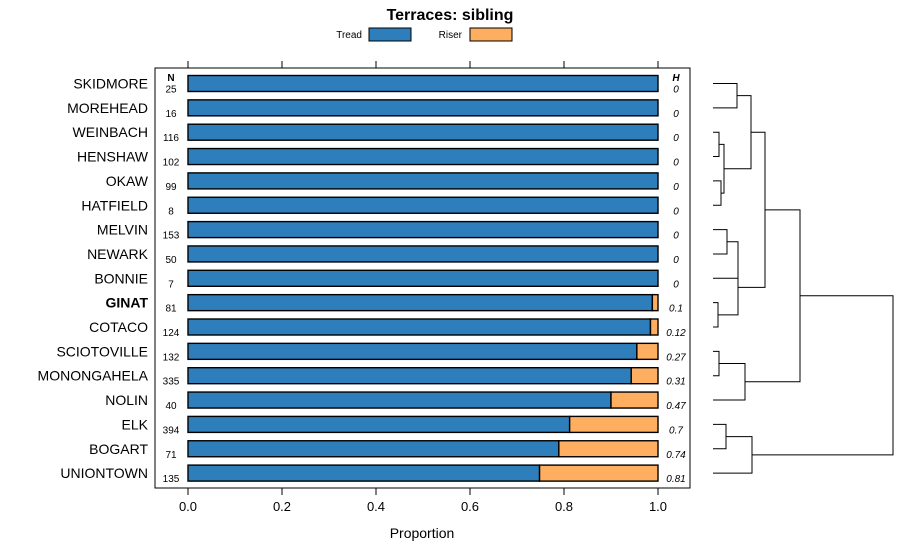 The image size is (900, 560). Describe the element at coordinates (118, 449) in the screenshot. I see `category-label: BOGART` at that location.